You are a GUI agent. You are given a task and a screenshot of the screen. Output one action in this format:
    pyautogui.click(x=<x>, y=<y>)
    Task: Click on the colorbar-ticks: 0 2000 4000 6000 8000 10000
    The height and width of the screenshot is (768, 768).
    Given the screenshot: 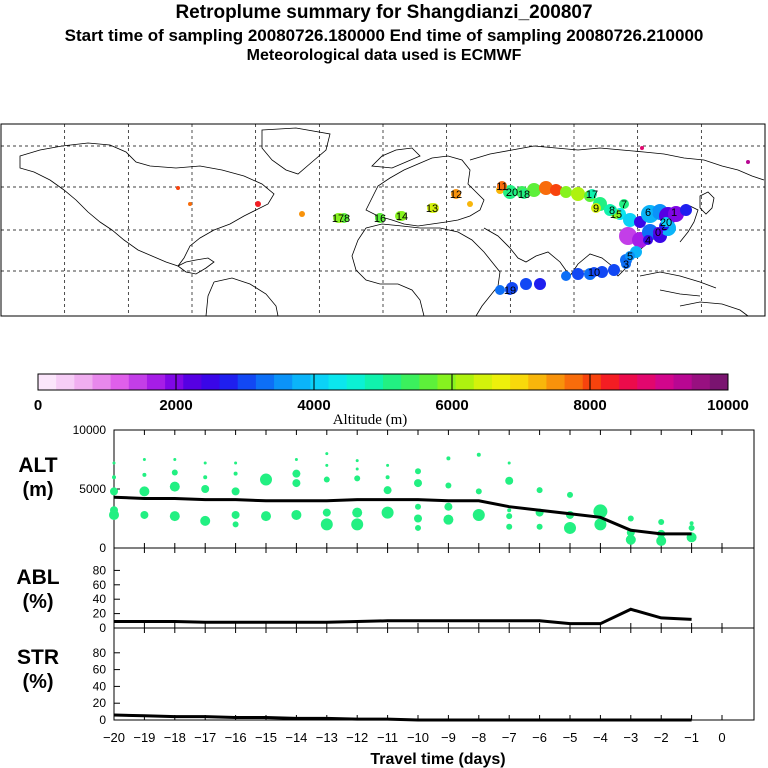 What is the action you would take?
    pyautogui.click(x=391, y=394)
    